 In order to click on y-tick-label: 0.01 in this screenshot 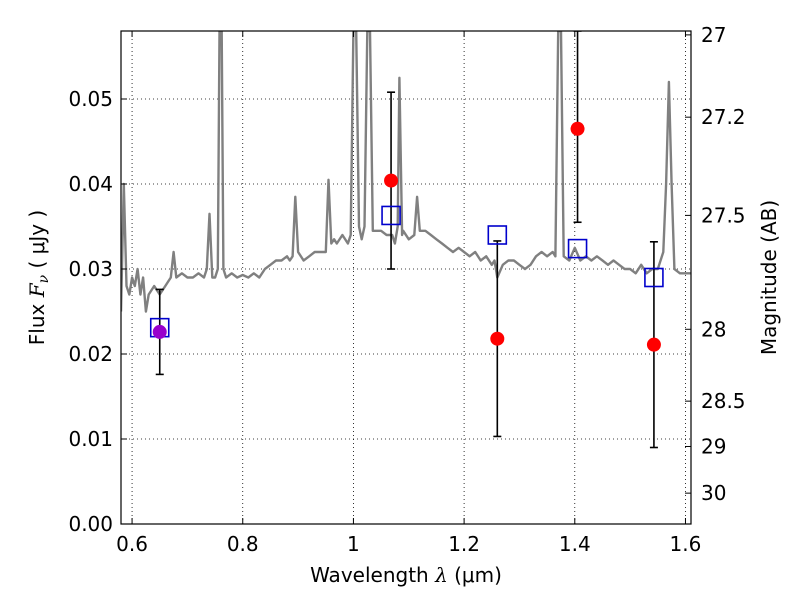, I will do `click(90, 439)`.